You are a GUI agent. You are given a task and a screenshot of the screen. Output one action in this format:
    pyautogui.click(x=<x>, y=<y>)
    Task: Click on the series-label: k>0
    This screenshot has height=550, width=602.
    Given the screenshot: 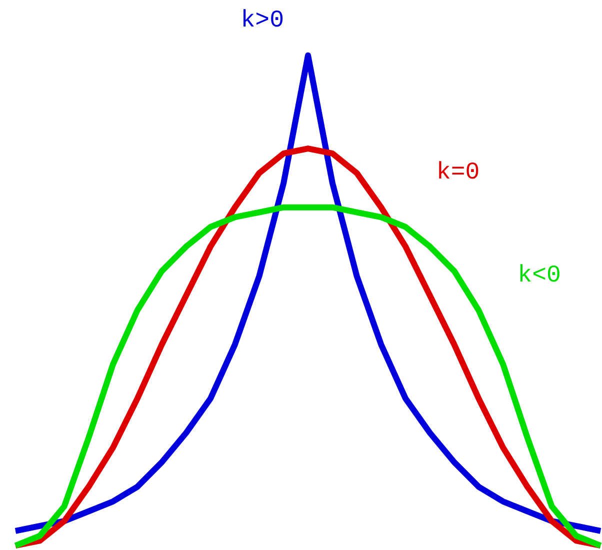 What is the action you would take?
    pyautogui.click(x=262, y=21)
    